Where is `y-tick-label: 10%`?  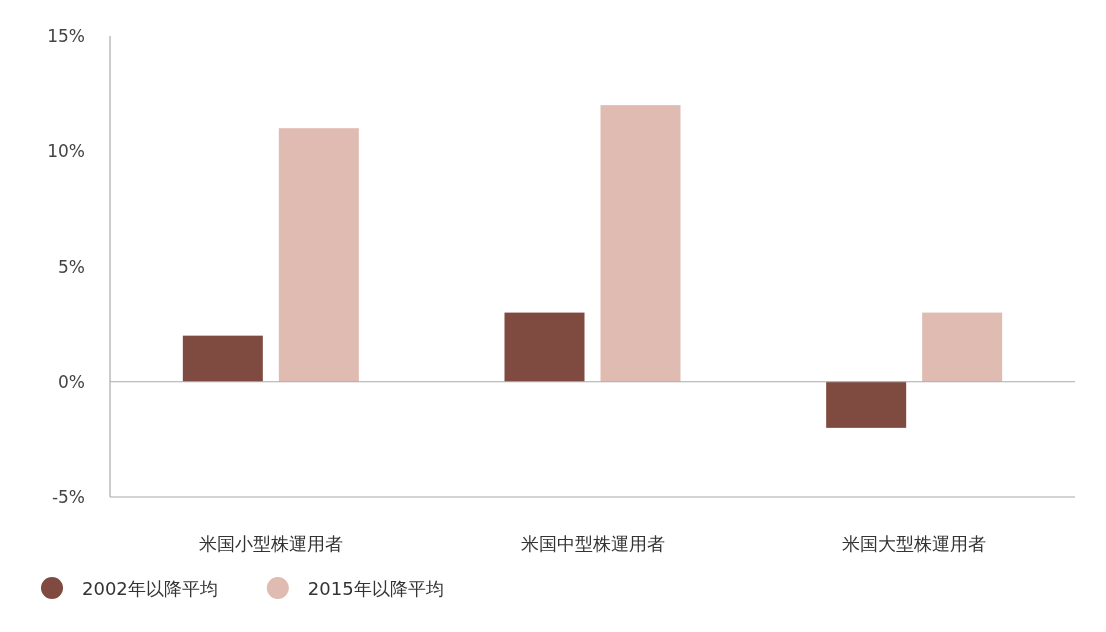 y-tick-label: 10% is located at coordinates (66, 151).